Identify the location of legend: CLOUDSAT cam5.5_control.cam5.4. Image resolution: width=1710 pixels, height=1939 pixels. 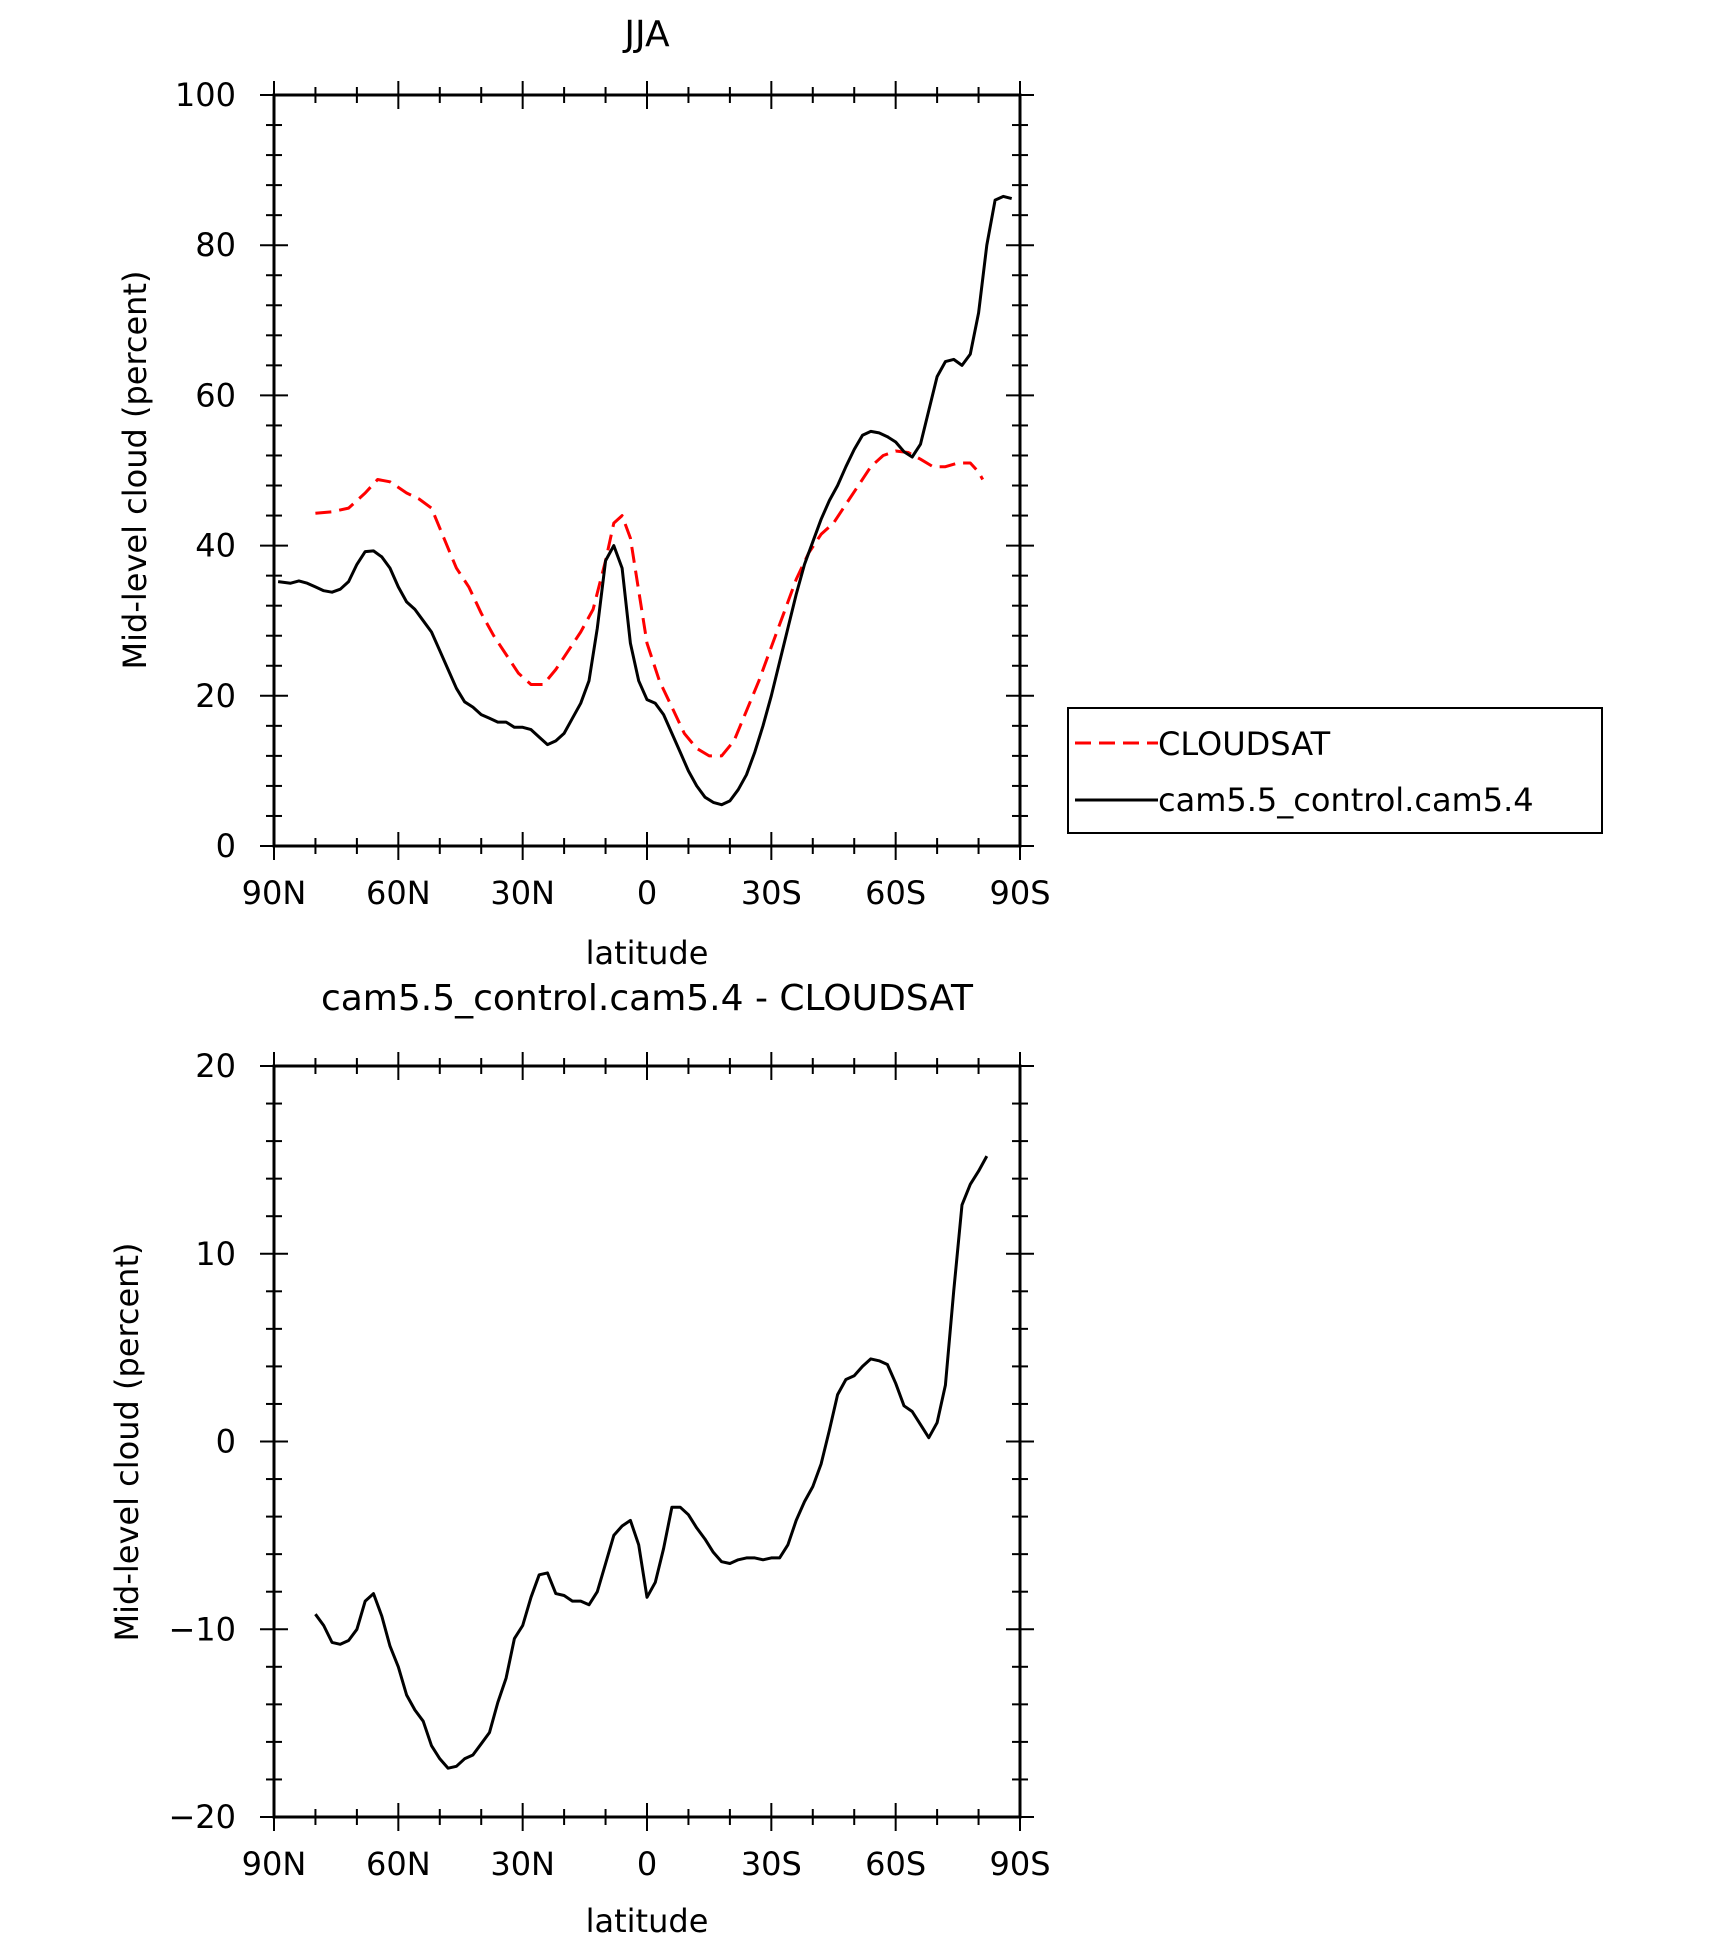
(1335, 770).